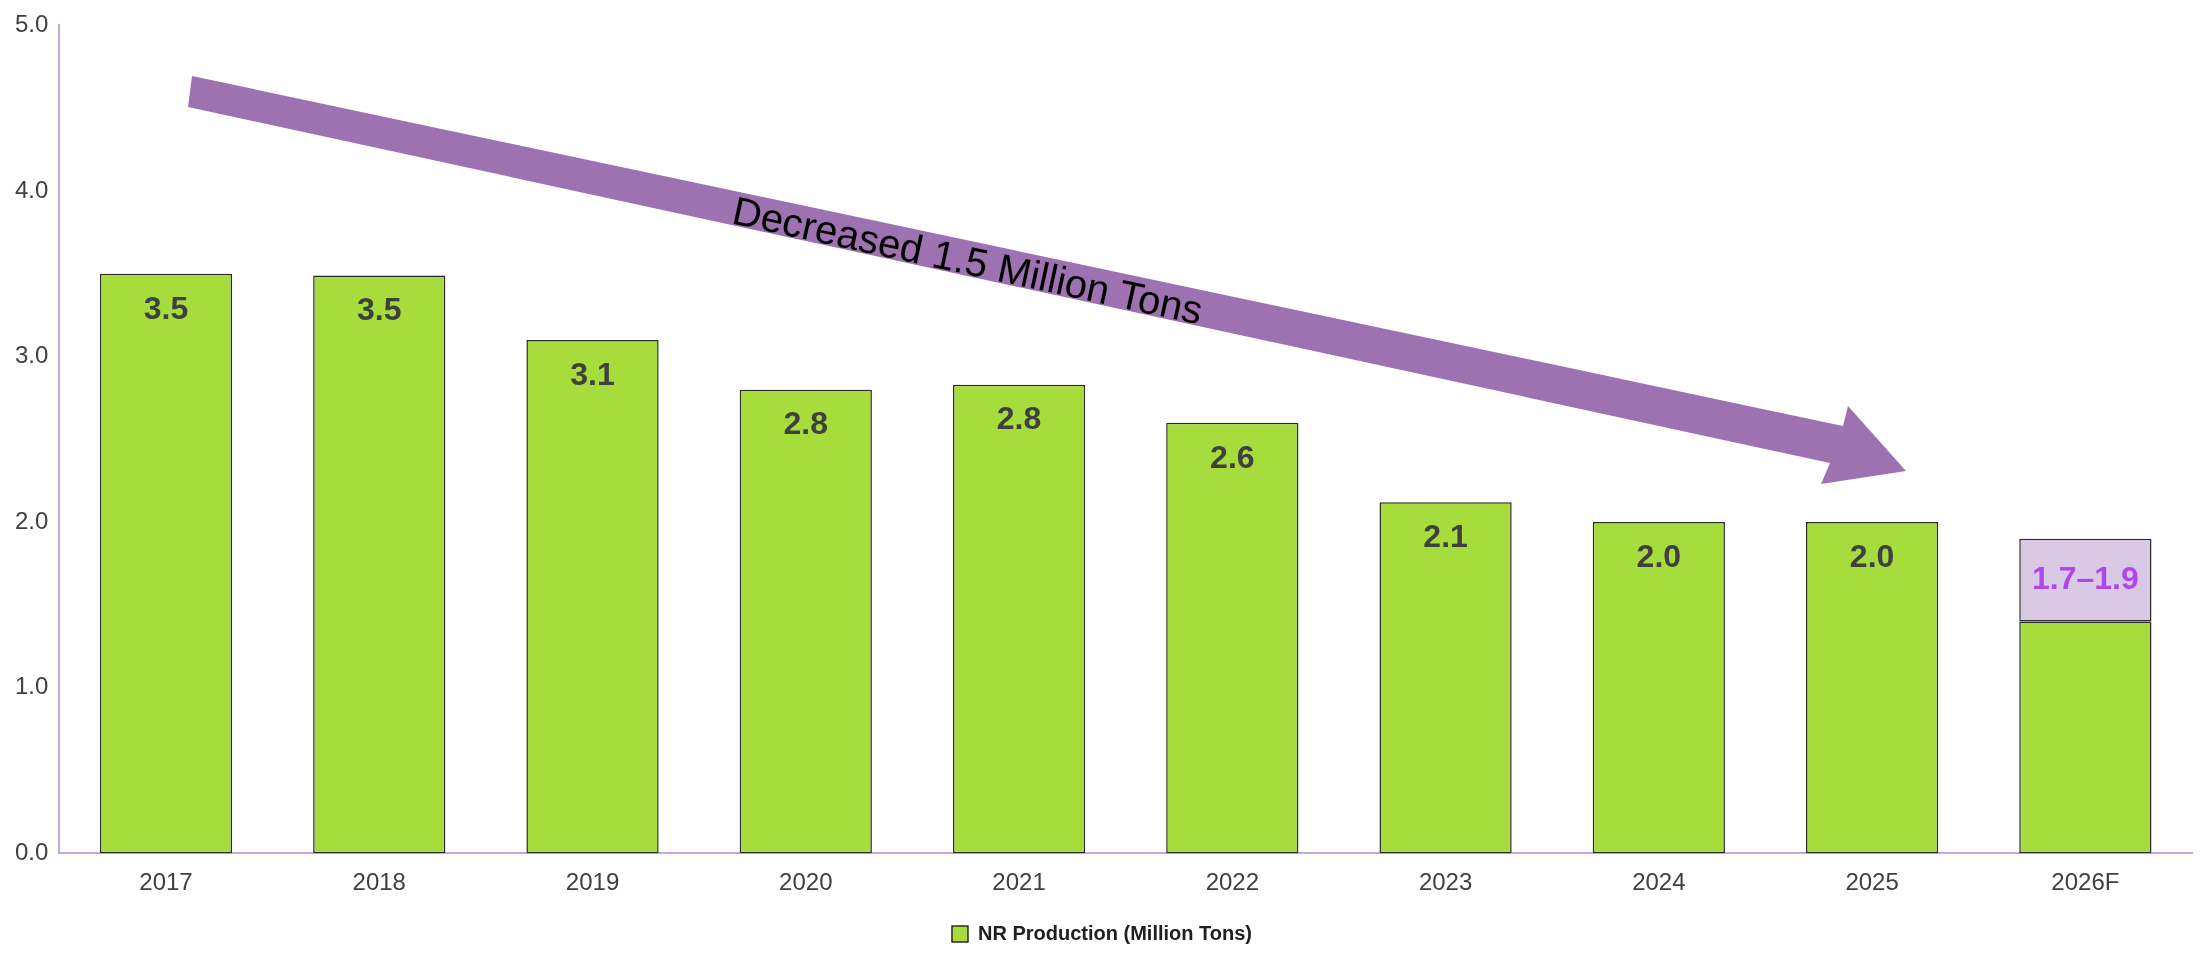 Image resolution: width=2210 pixels, height=962 pixels. What do you see at coordinates (379, 882) in the screenshot?
I see `x-tick-label: 2018` at bounding box center [379, 882].